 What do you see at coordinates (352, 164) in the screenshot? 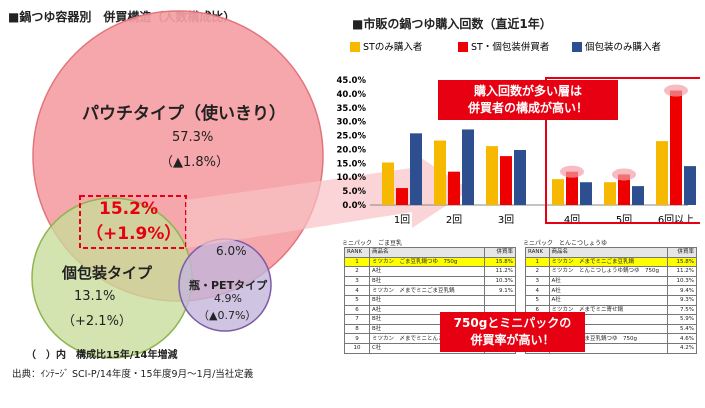
I see `y-tick-label: 15.0%` at bounding box center [352, 164].